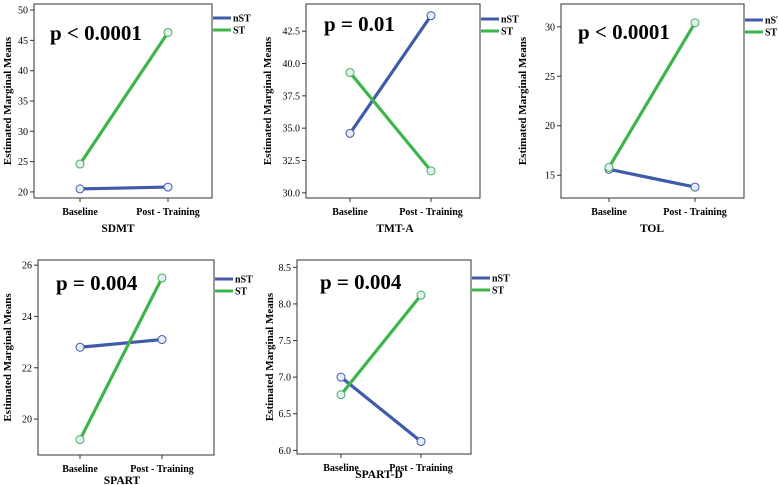 Image resolution: width=778 pixels, height=485 pixels. Describe the element at coordinates (292, 32) in the screenshot. I see `y-tick-label: 42.5` at that location.